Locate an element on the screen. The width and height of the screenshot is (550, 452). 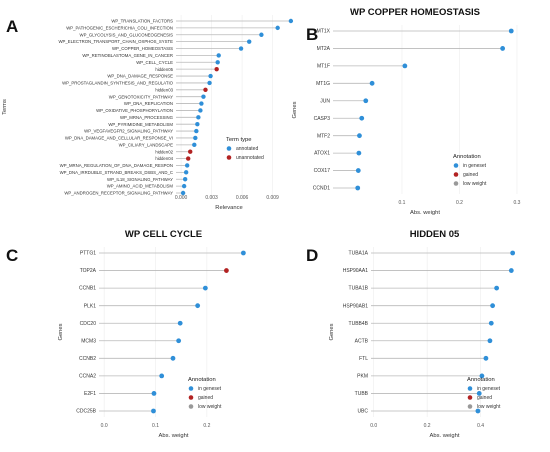
panel-a-xtick-label: 0.009 is located at coordinates (272, 198).